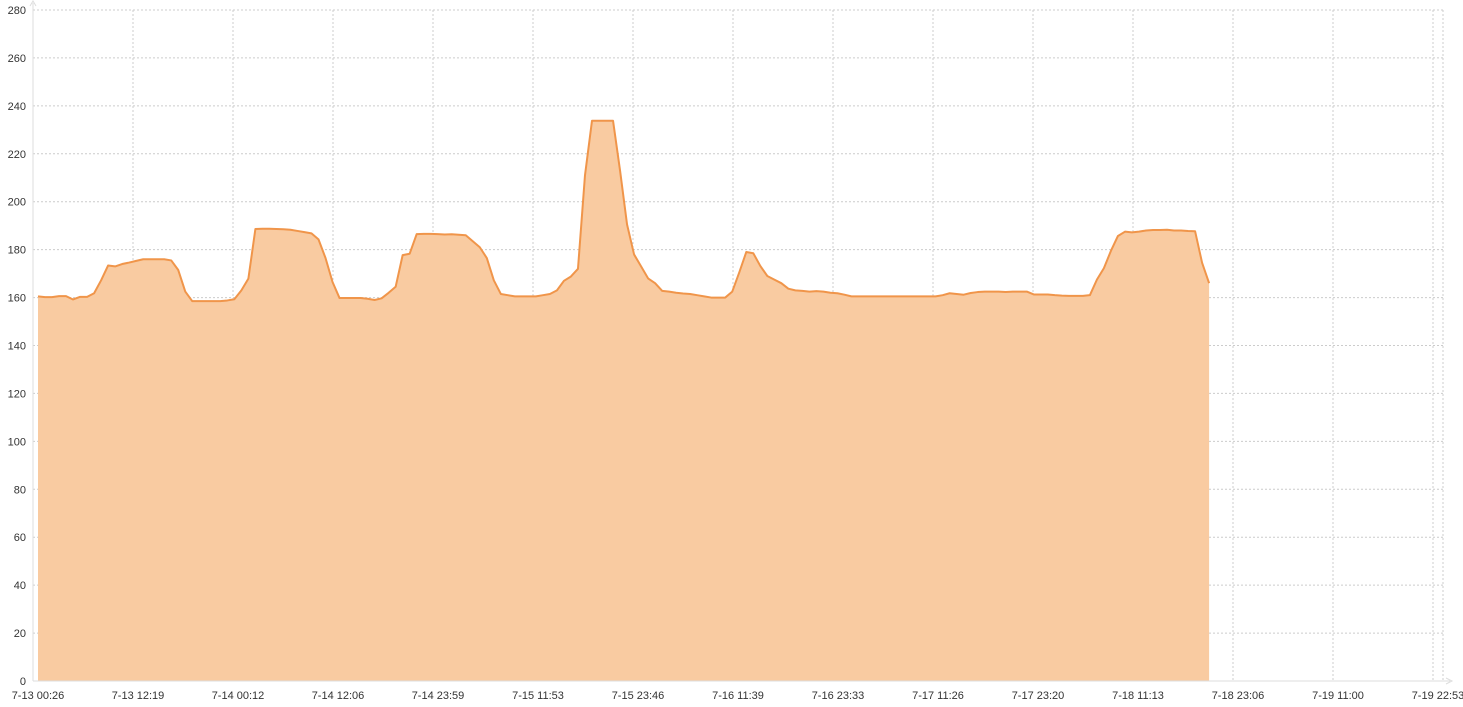  What do you see at coordinates (338, 696) in the screenshot?
I see `x-tick-label: 7-14 12:06` at bounding box center [338, 696].